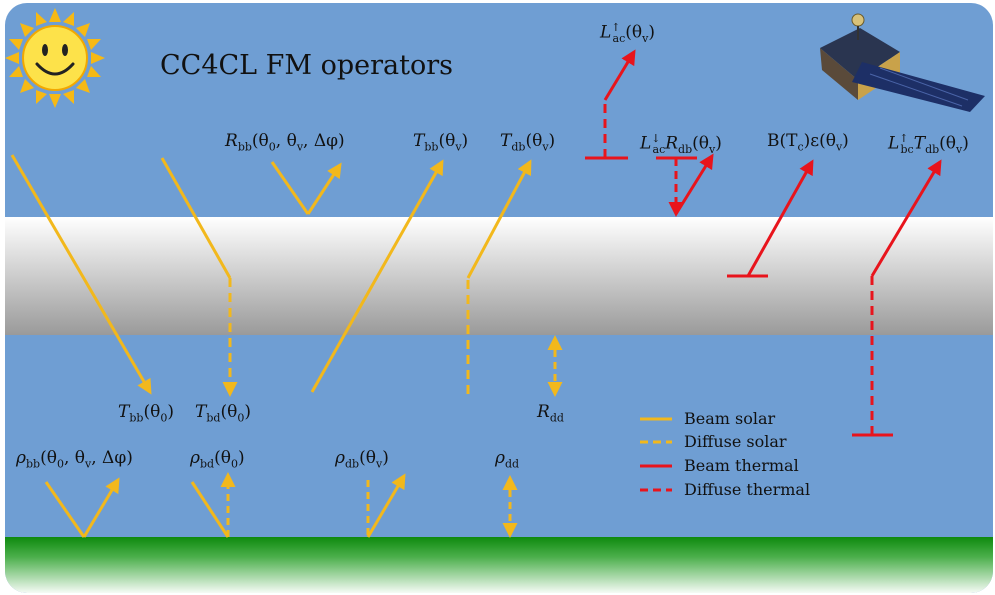 This screenshot has height=595, width=995. Describe the element at coordinates (906, 218) in the screenshot. I see `thermal-surface-beam` at that location.